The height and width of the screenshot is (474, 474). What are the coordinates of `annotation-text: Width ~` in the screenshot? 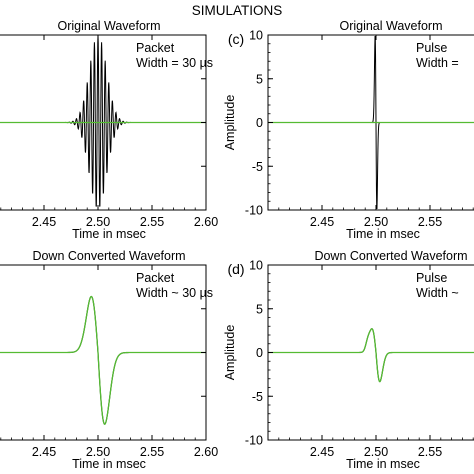 It's located at (437, 293).